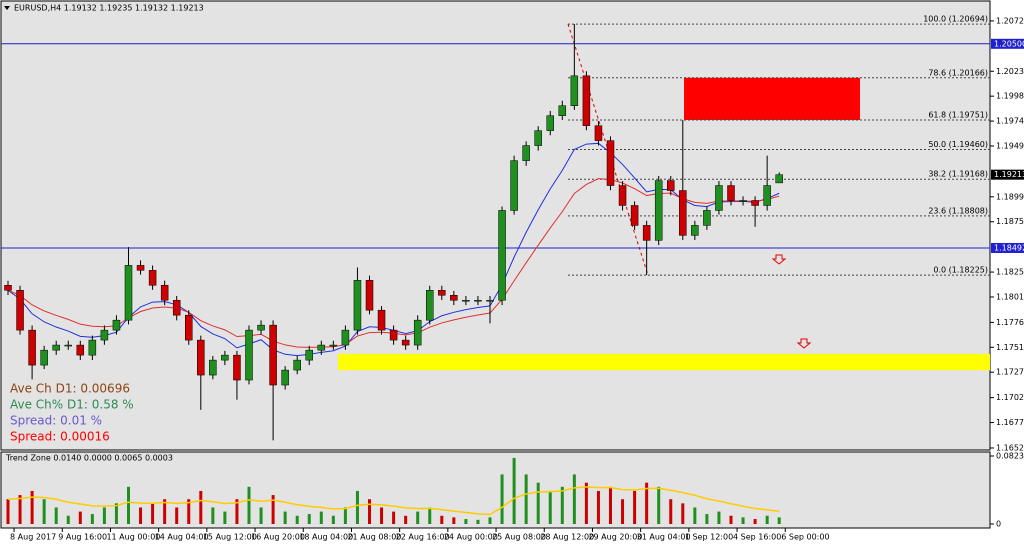  I want to click on info-text: Ave Ch% D1: 0.58 %, so click(72, 405).